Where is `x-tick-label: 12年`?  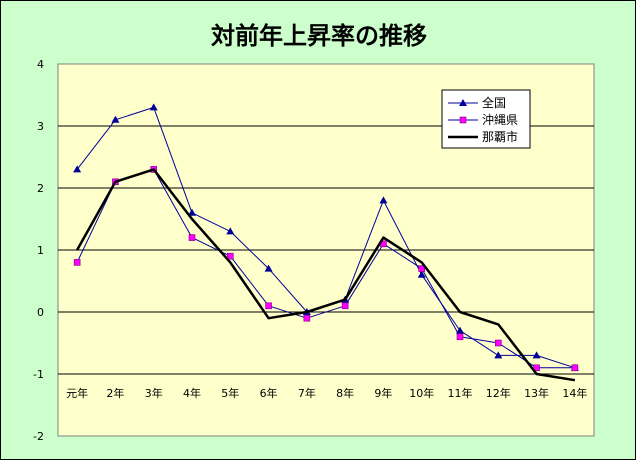
x-tick-label: 12年 is located at coordinates (498, 393).